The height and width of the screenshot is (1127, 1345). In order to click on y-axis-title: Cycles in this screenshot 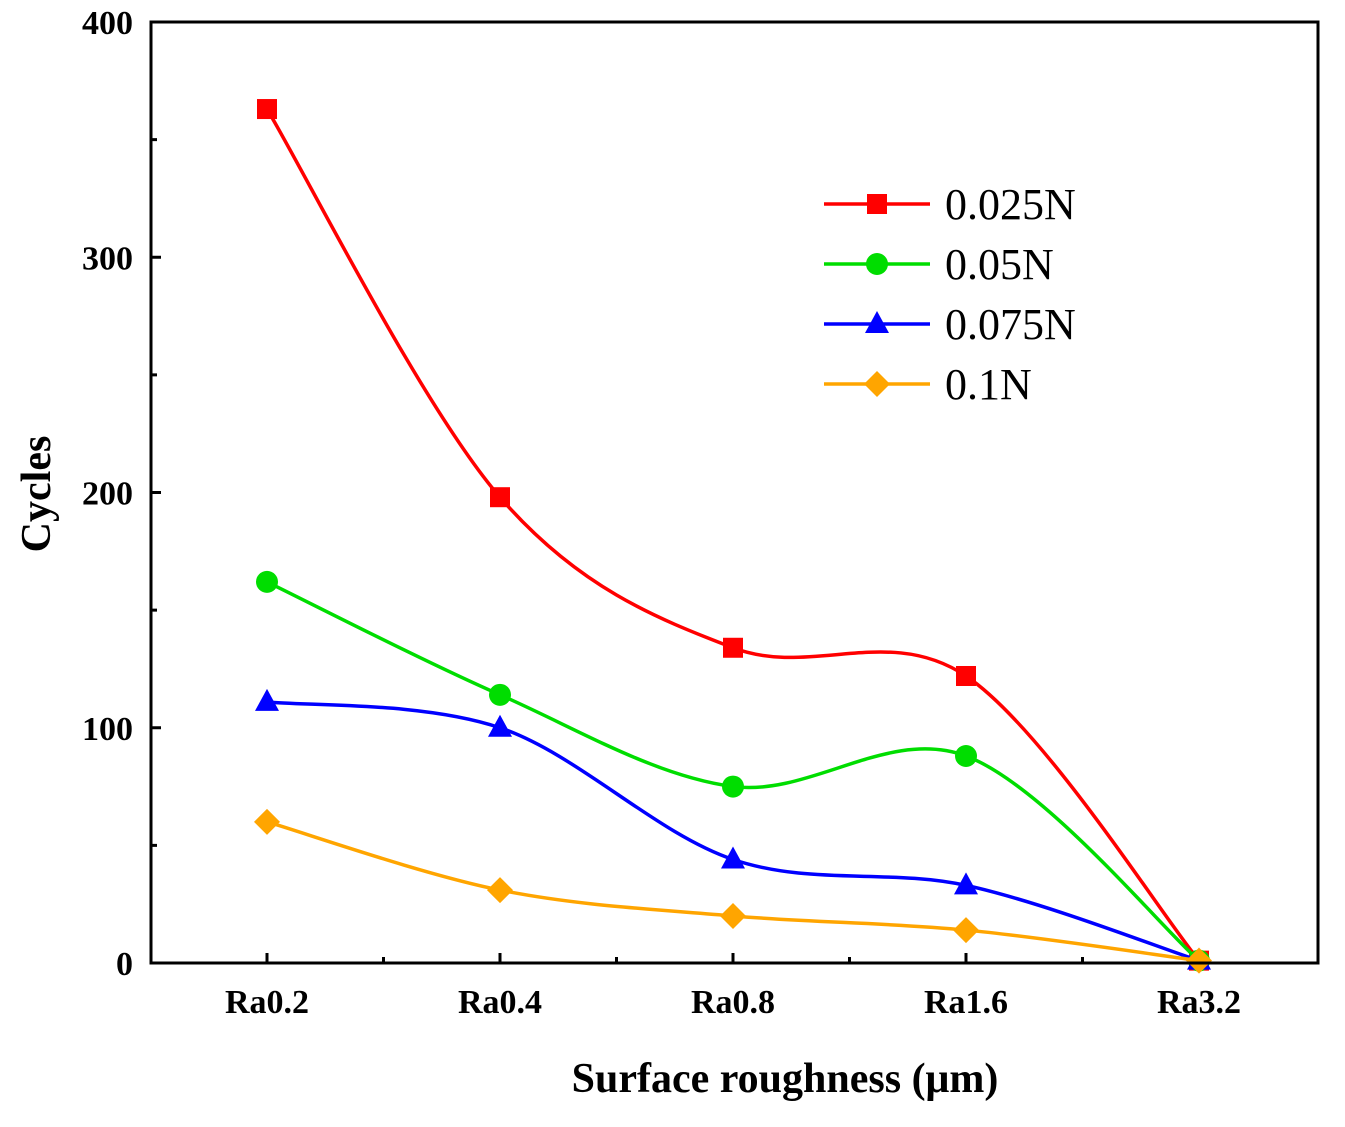, I will do `click(37, 494)`.